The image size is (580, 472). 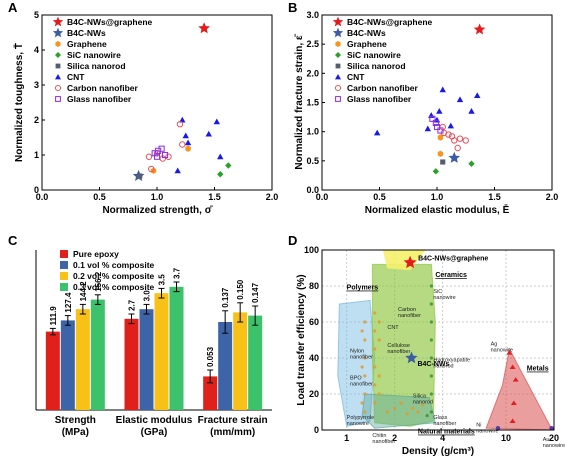 What do you see at coordinates (96, 66) in the screenshot?
I see `legend-label: Silica nanorod` at bounding box center [96, 66].